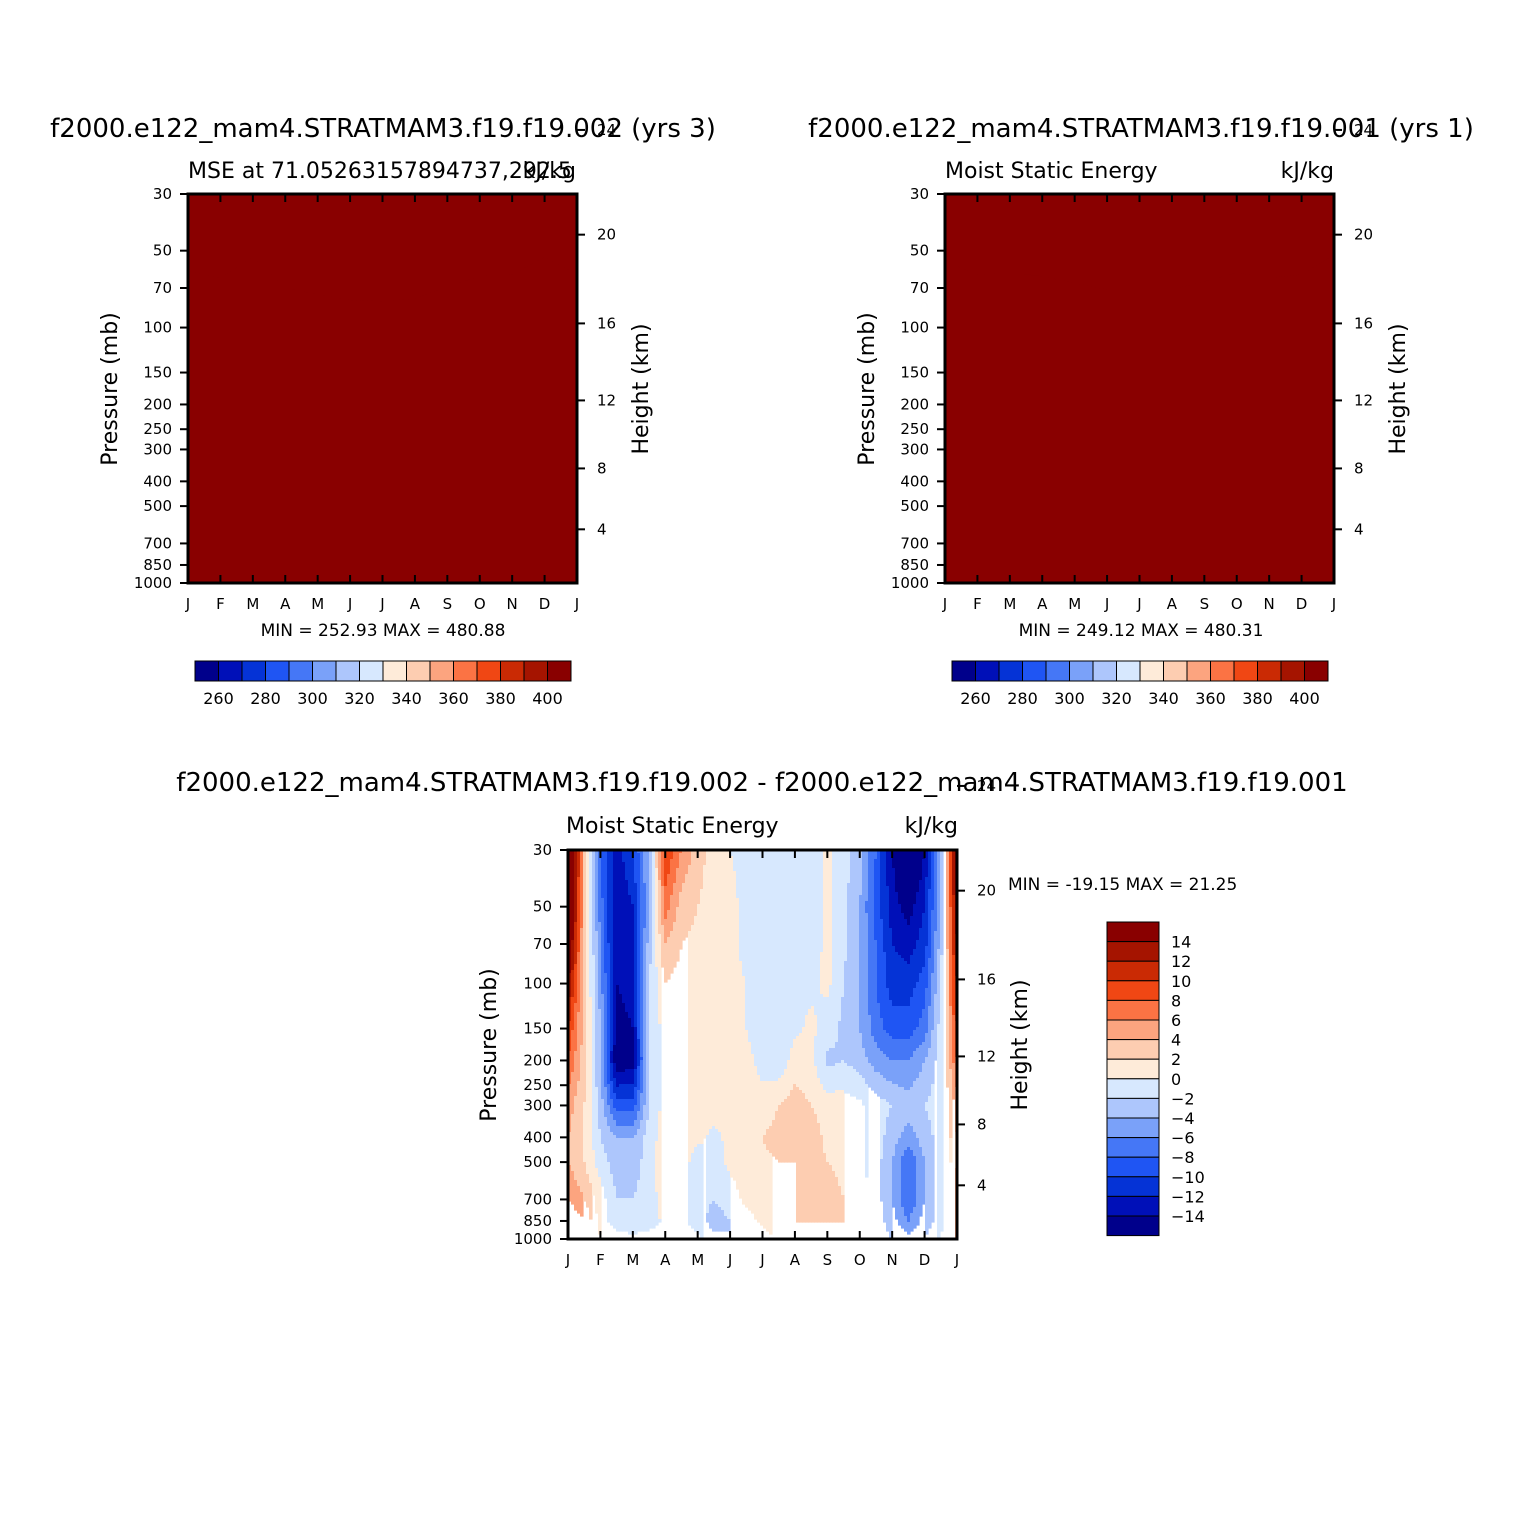 This screenshot has width=1524, height=1524. I want to click on colorbar-label: −4, so click(1183, 1118).